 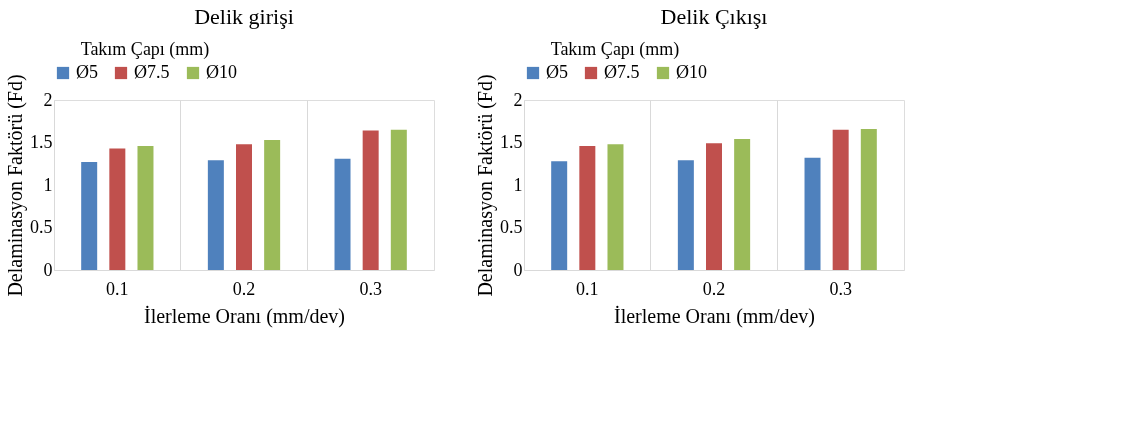 I want to click on chart-title: Delik girişi, so click(x=244, y=16).